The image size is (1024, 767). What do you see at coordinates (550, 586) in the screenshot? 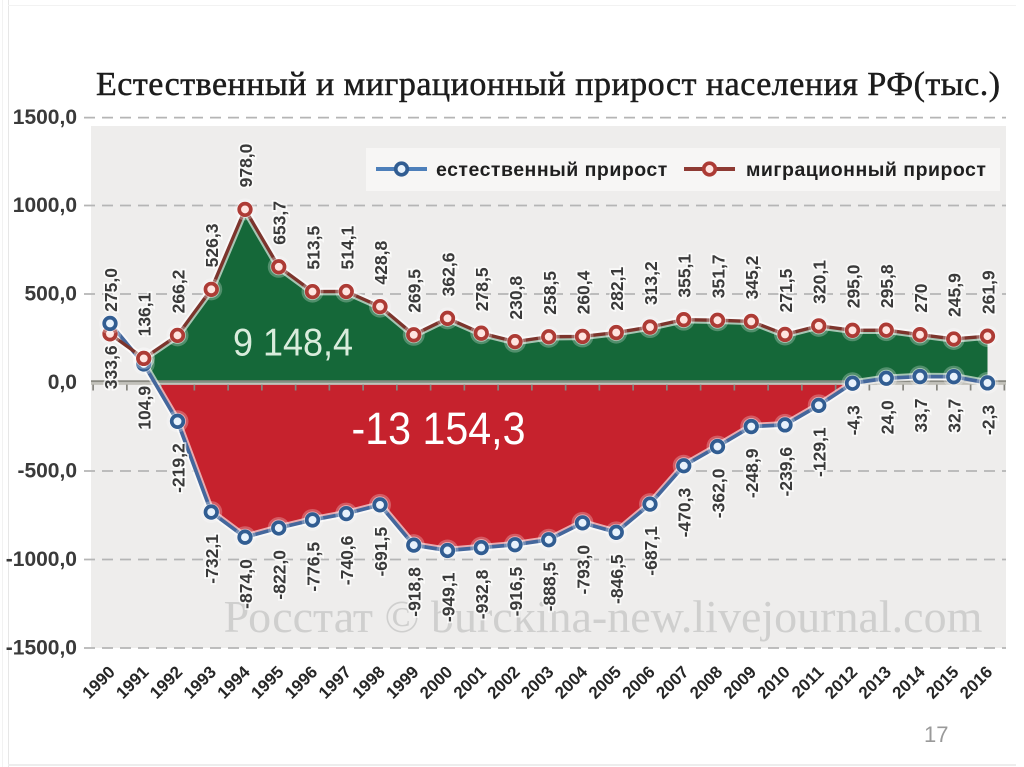
I see `svg-text: -888,5` at bounding box center [550, 586].